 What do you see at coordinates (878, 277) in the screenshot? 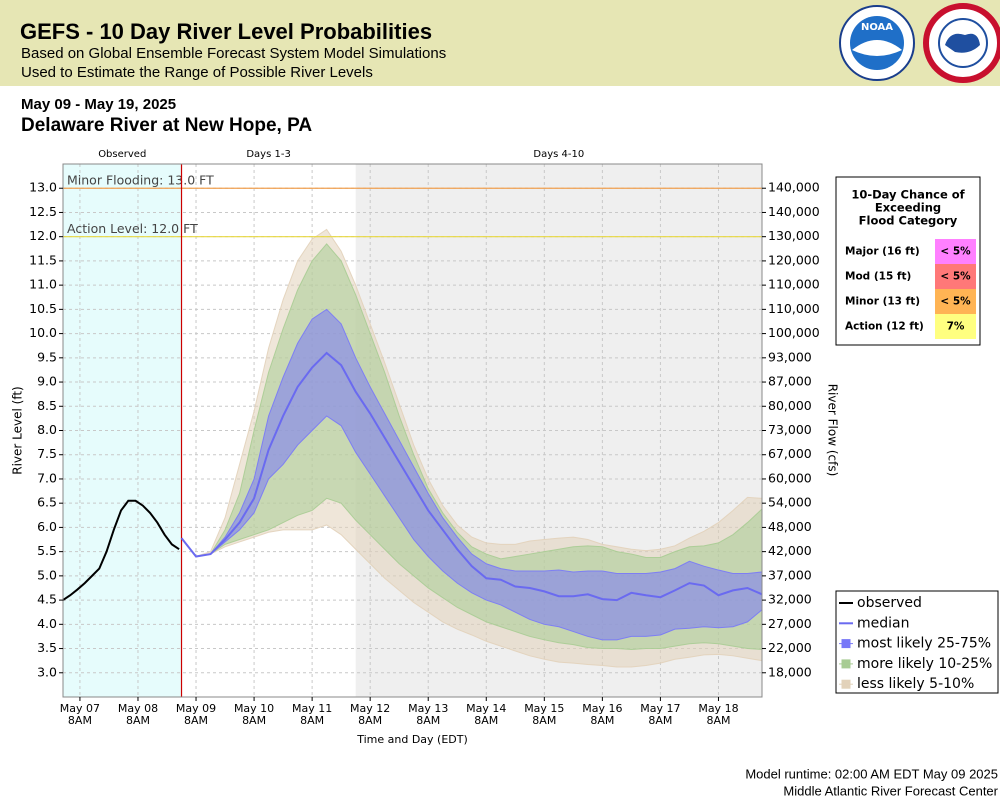
I see `flood-category: Mod (15 ft)` at bounding box center [878, 277].